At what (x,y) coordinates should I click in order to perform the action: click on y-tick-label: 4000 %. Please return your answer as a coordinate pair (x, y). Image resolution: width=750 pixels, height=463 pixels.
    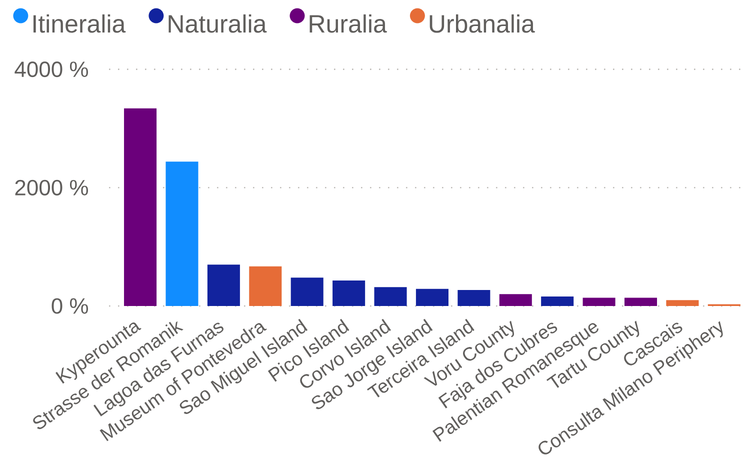
    Looking at the image, I should click on (51, 70).